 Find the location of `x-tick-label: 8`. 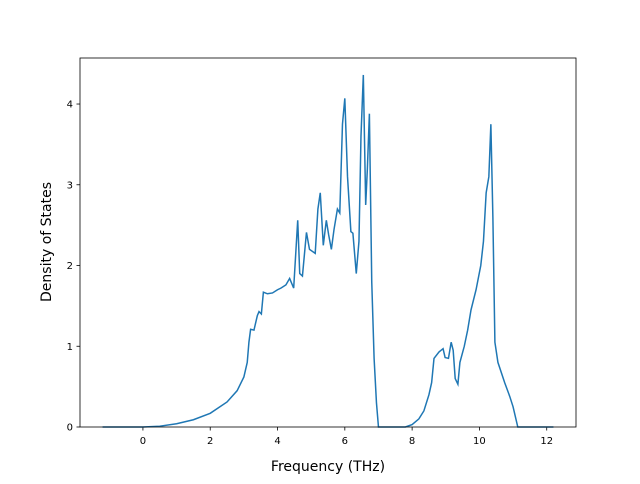

x-tick-label: 8 is located at coordinates (412, 441).